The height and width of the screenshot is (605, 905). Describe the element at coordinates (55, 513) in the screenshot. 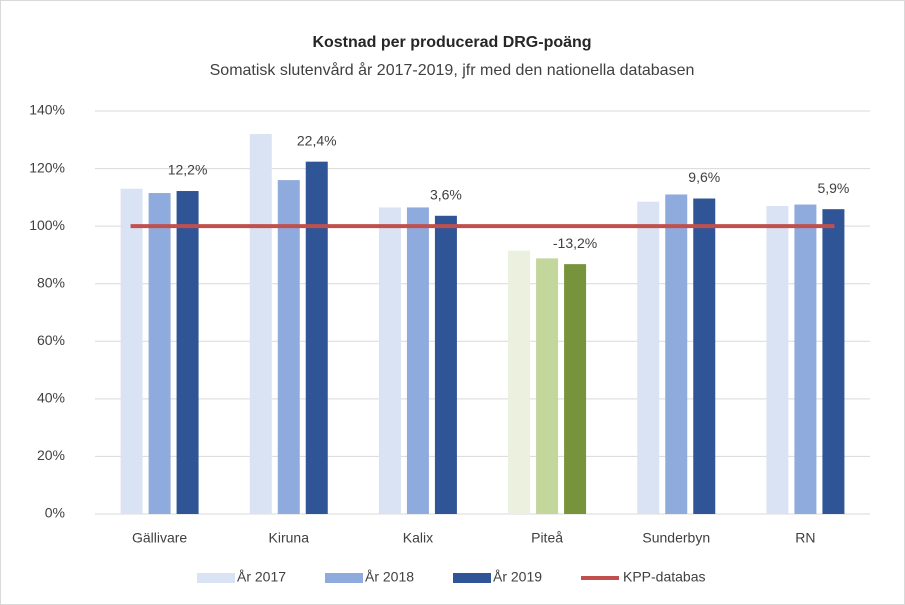

I see `y-tick-label: 0%` at that location.